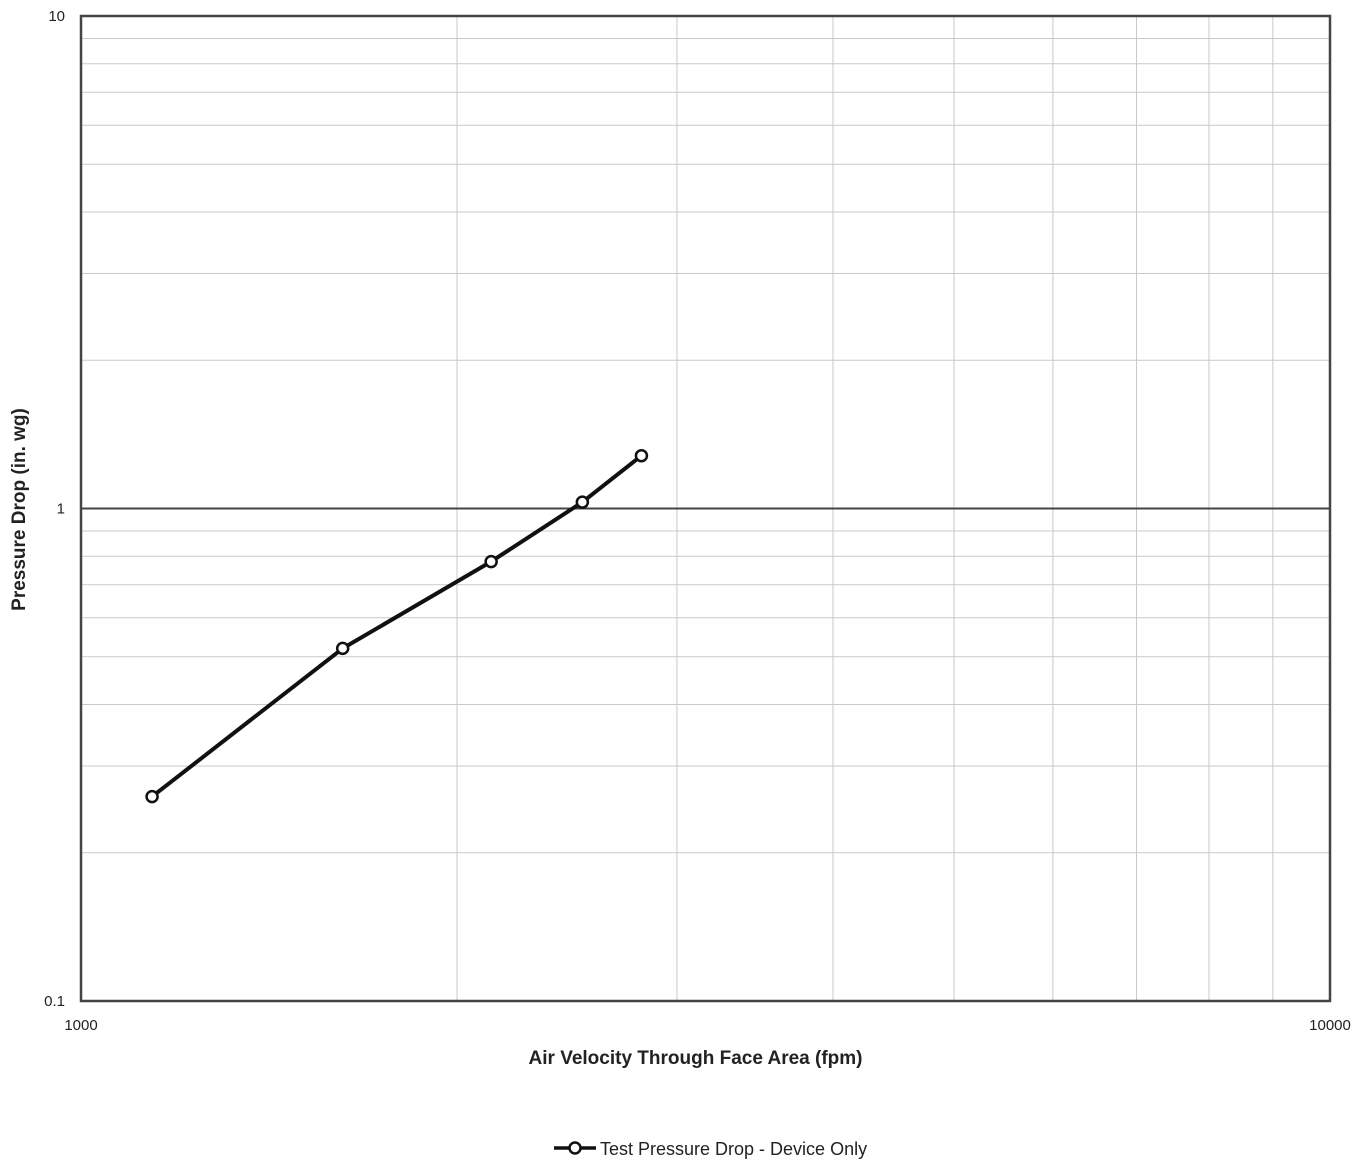  I want to click on series-line, so click(396, 626).